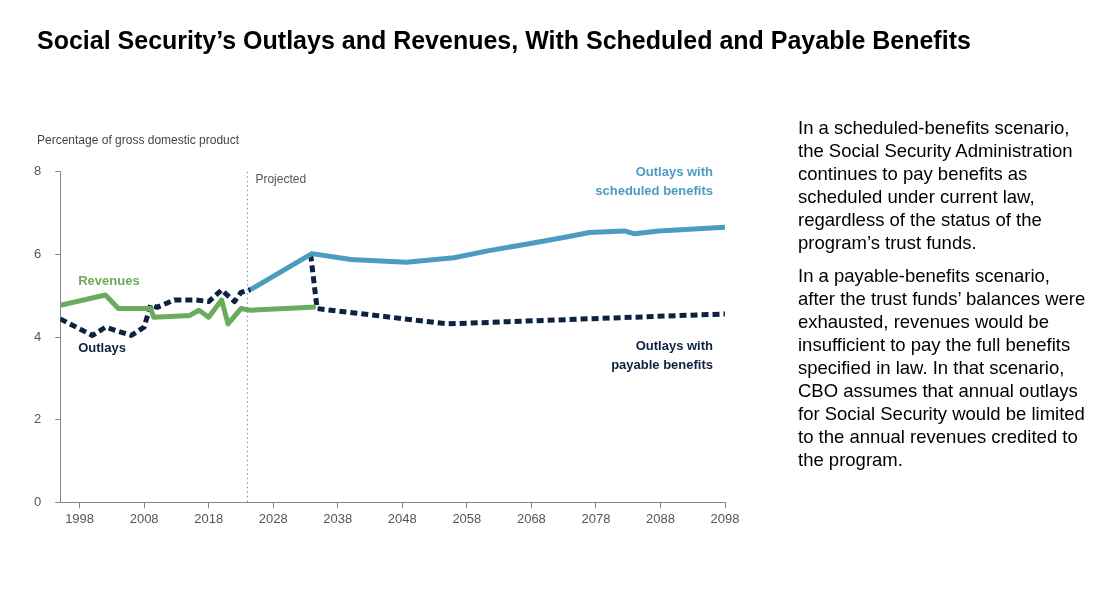  What do you see at coordinates (38, 419) in the screenshot?
I see `y-tick-label: 2` at bounding box center [38, 419].